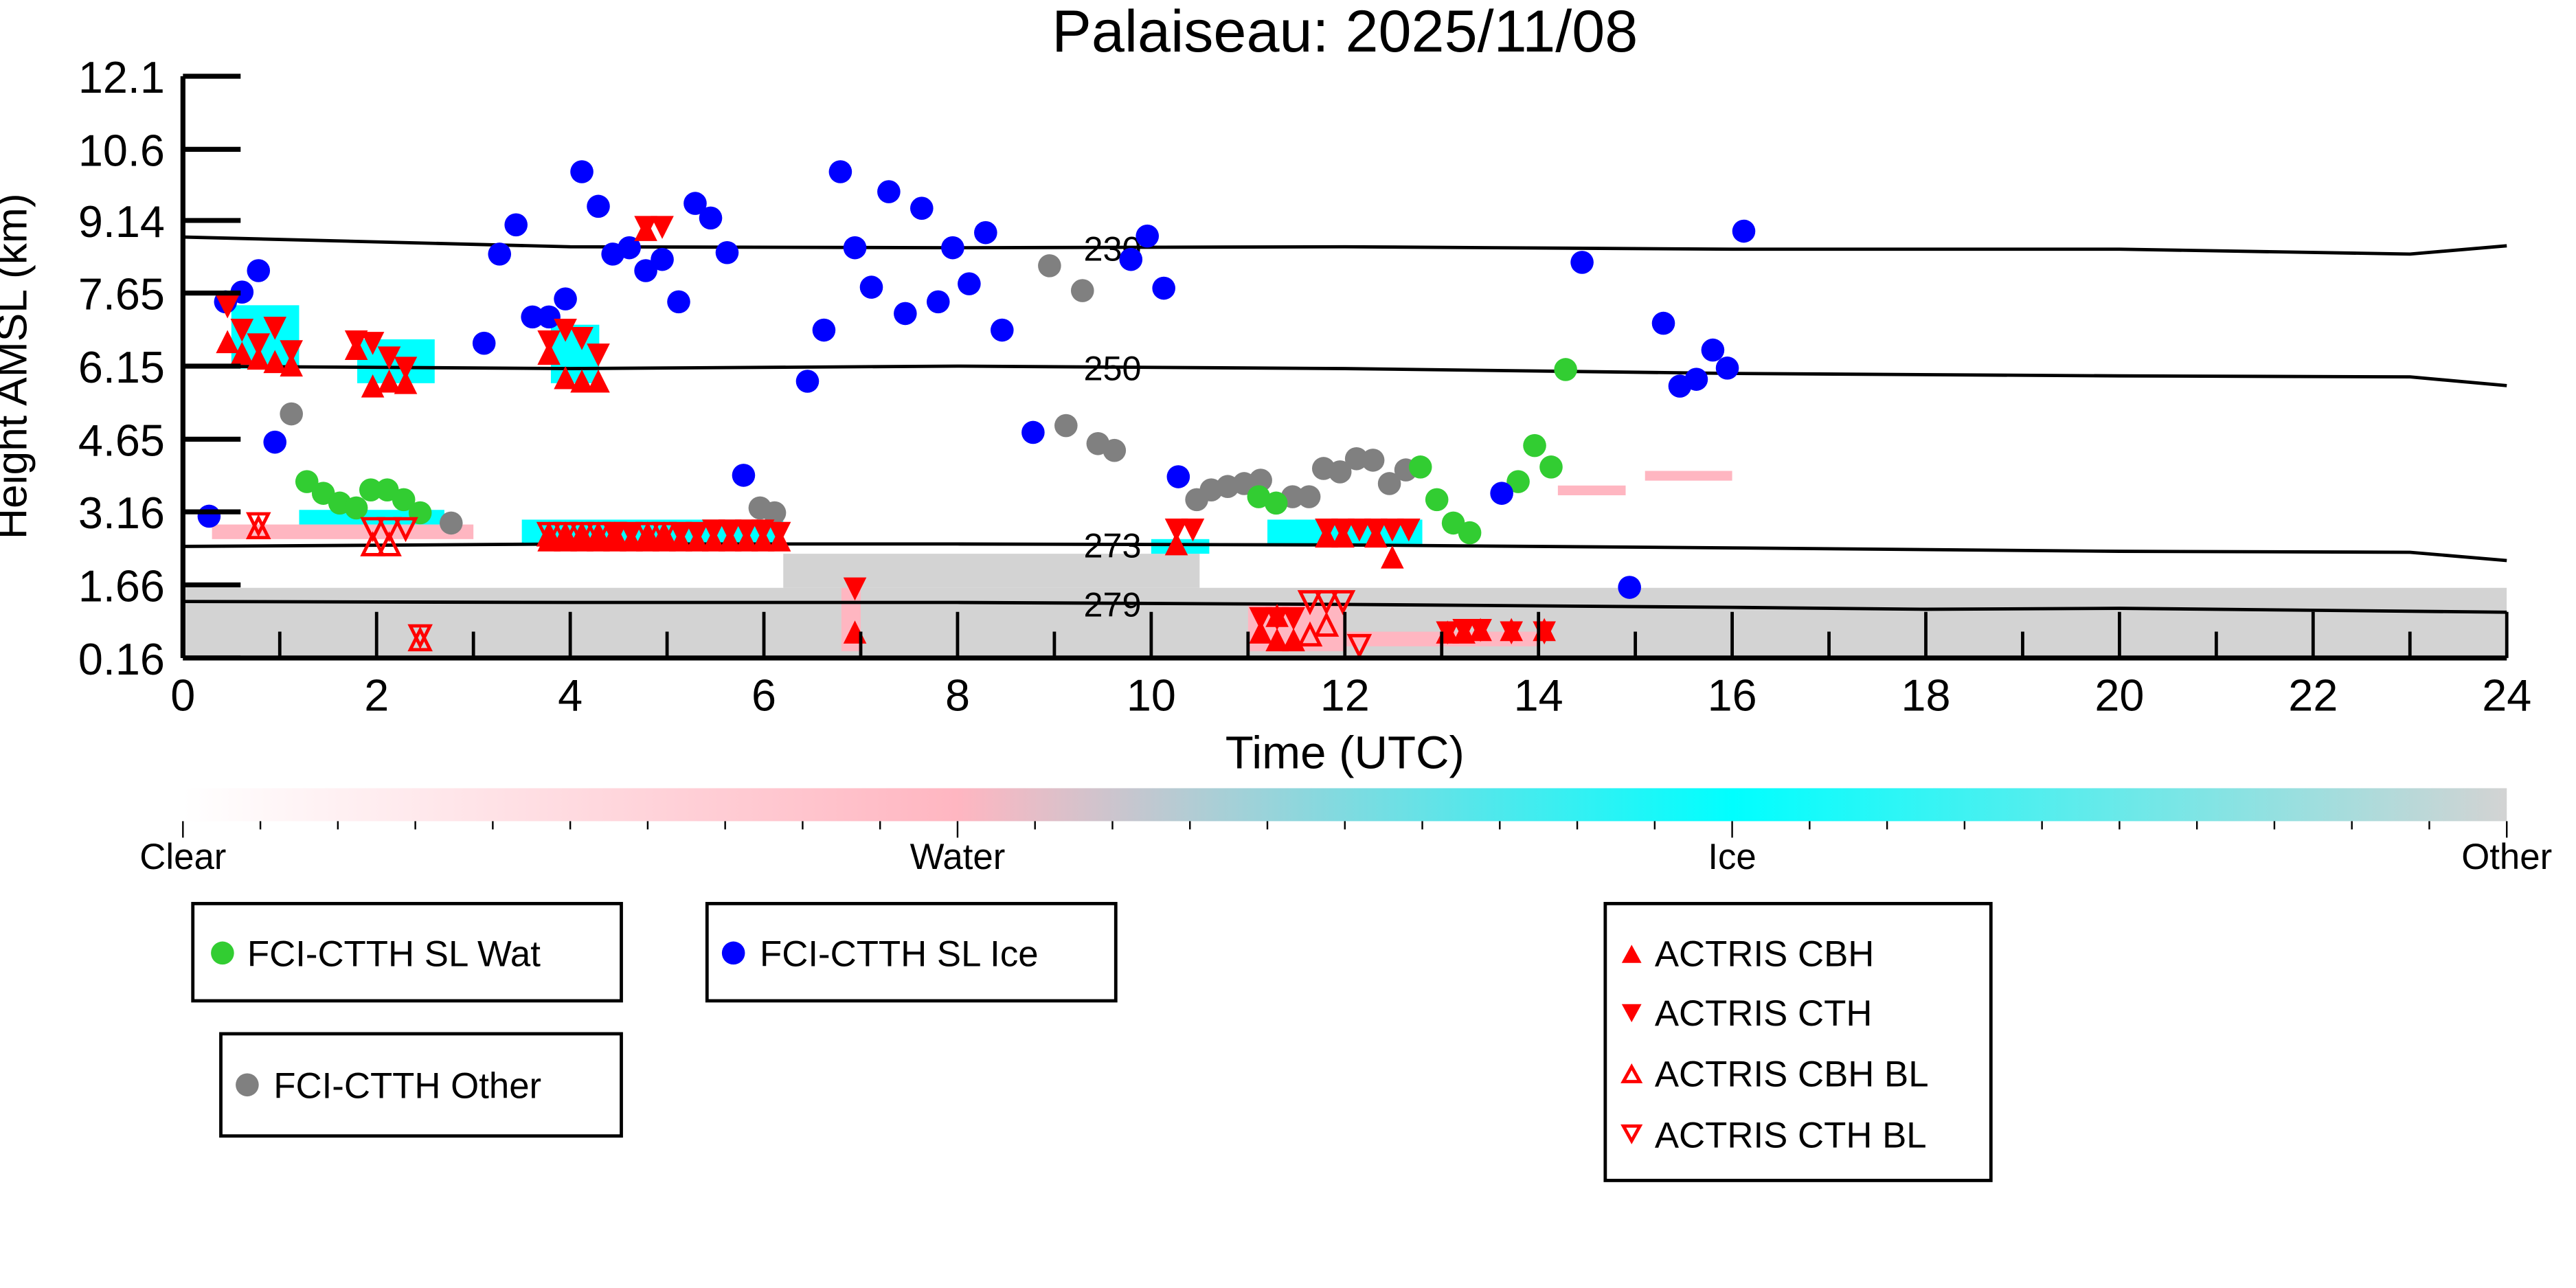 The width and height of the screenshot is (2576, 1288). I want to click on contour-label-250: 250, so click(1112, 368).